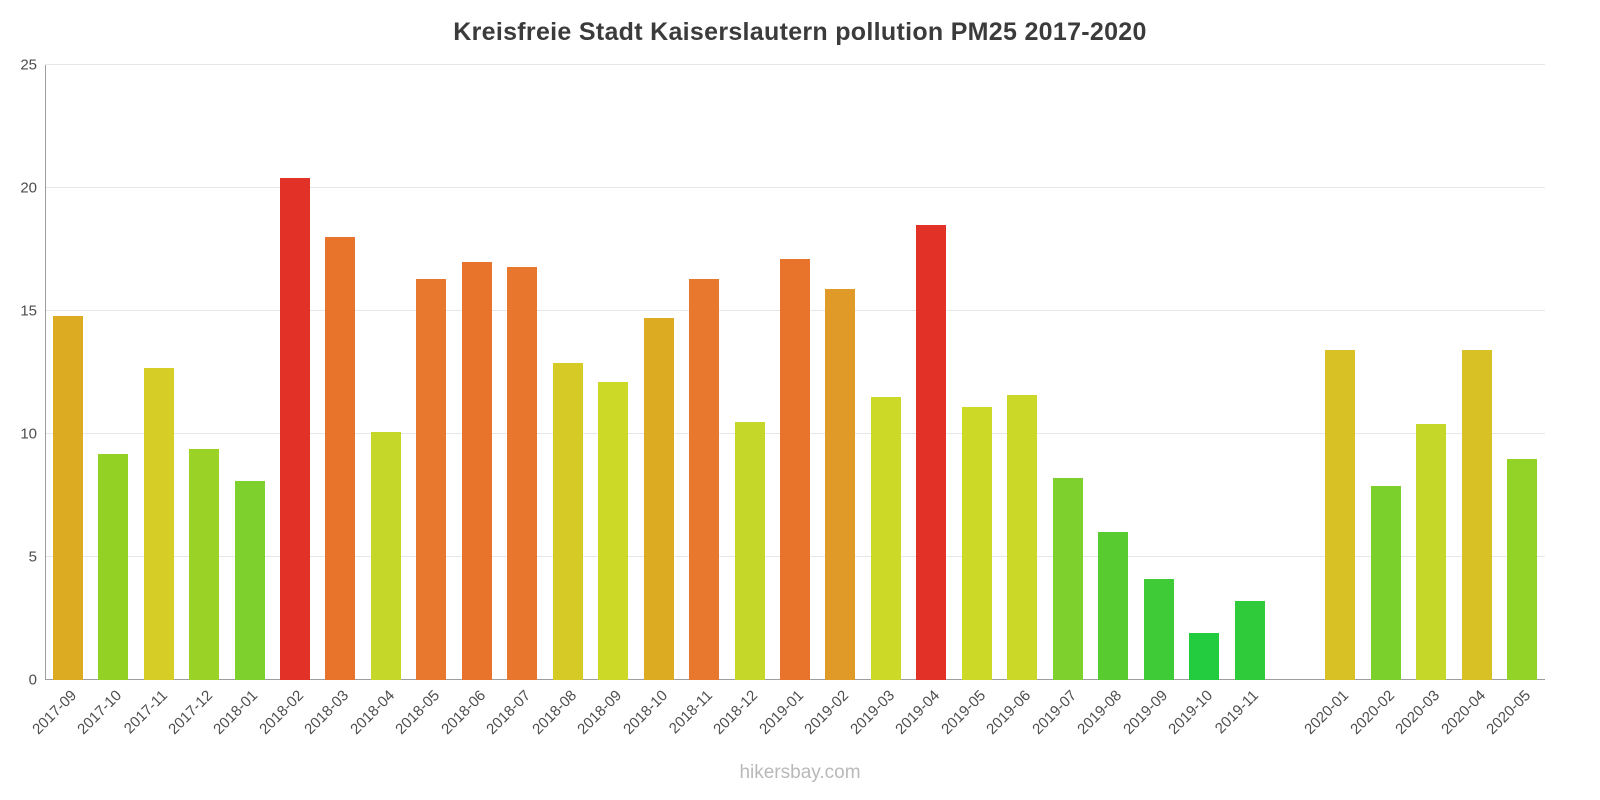  I want to click on bar-slot: 2019-09, so click(1150, 401).